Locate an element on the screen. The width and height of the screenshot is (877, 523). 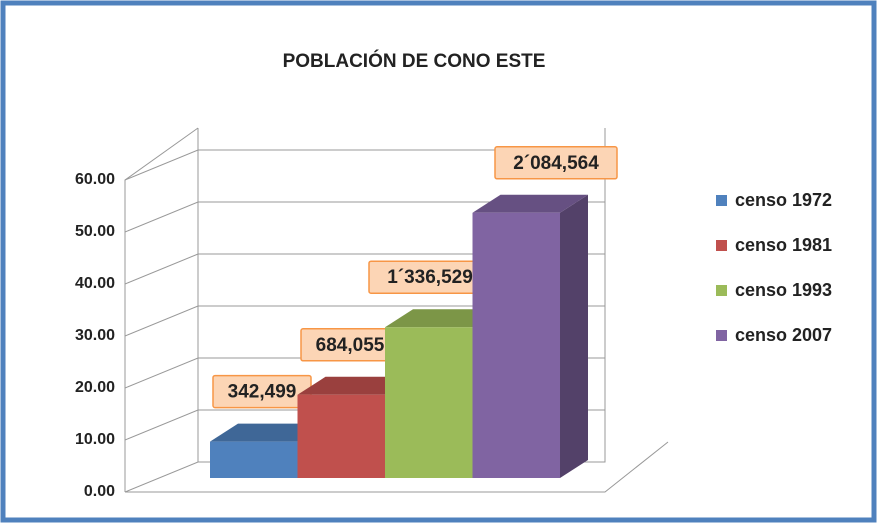
annotation: 2´084,564 is located at coordinates (556, 163).